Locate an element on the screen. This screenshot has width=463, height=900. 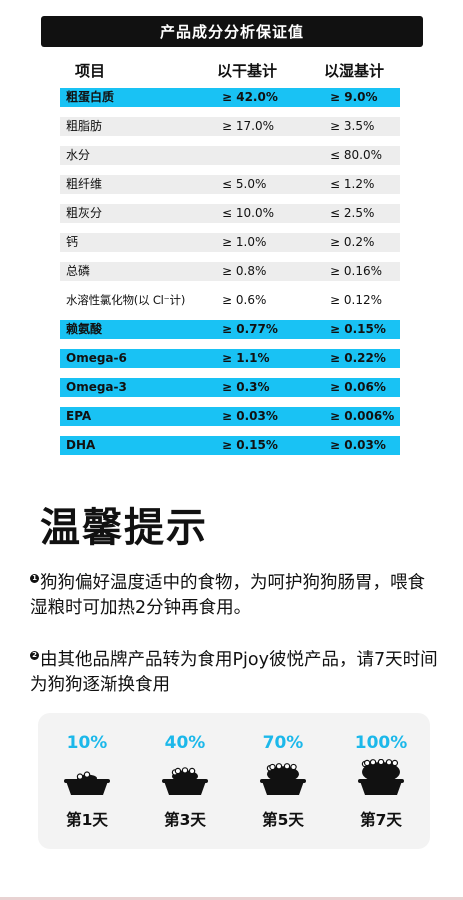
row-item-name: 总磷 is located at coordinates (78, 271).